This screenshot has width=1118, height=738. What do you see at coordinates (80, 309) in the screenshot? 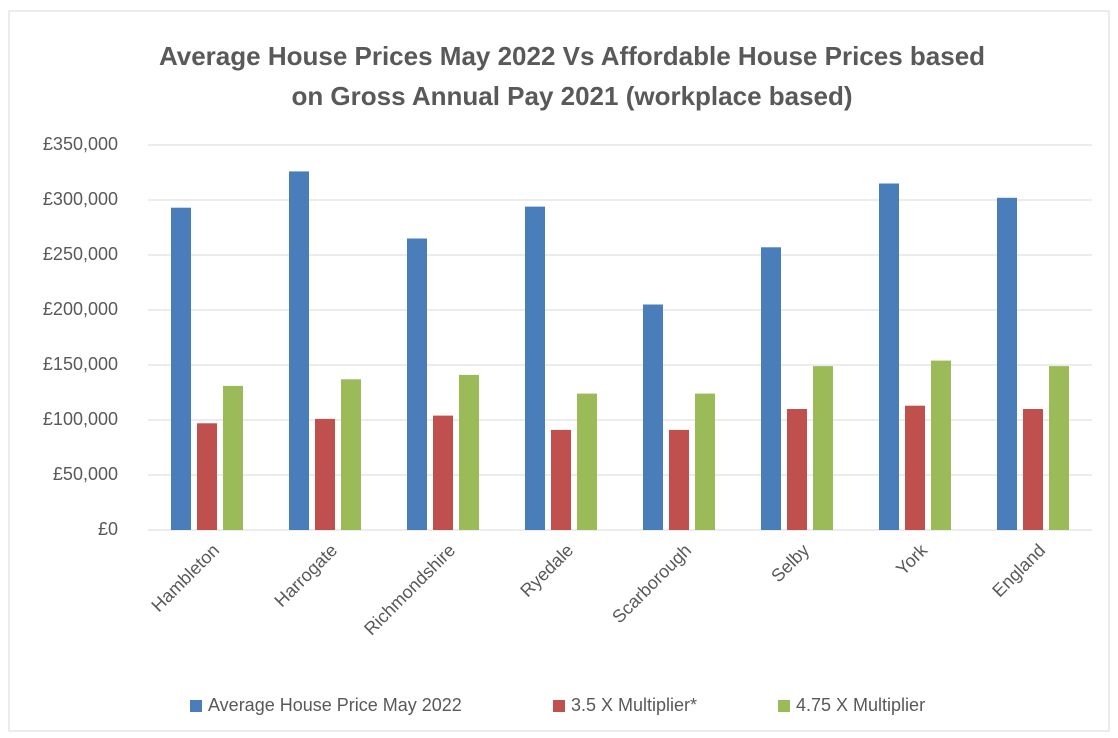
I see `y-tick-label: £200,000` at bounding box center [80, 309].